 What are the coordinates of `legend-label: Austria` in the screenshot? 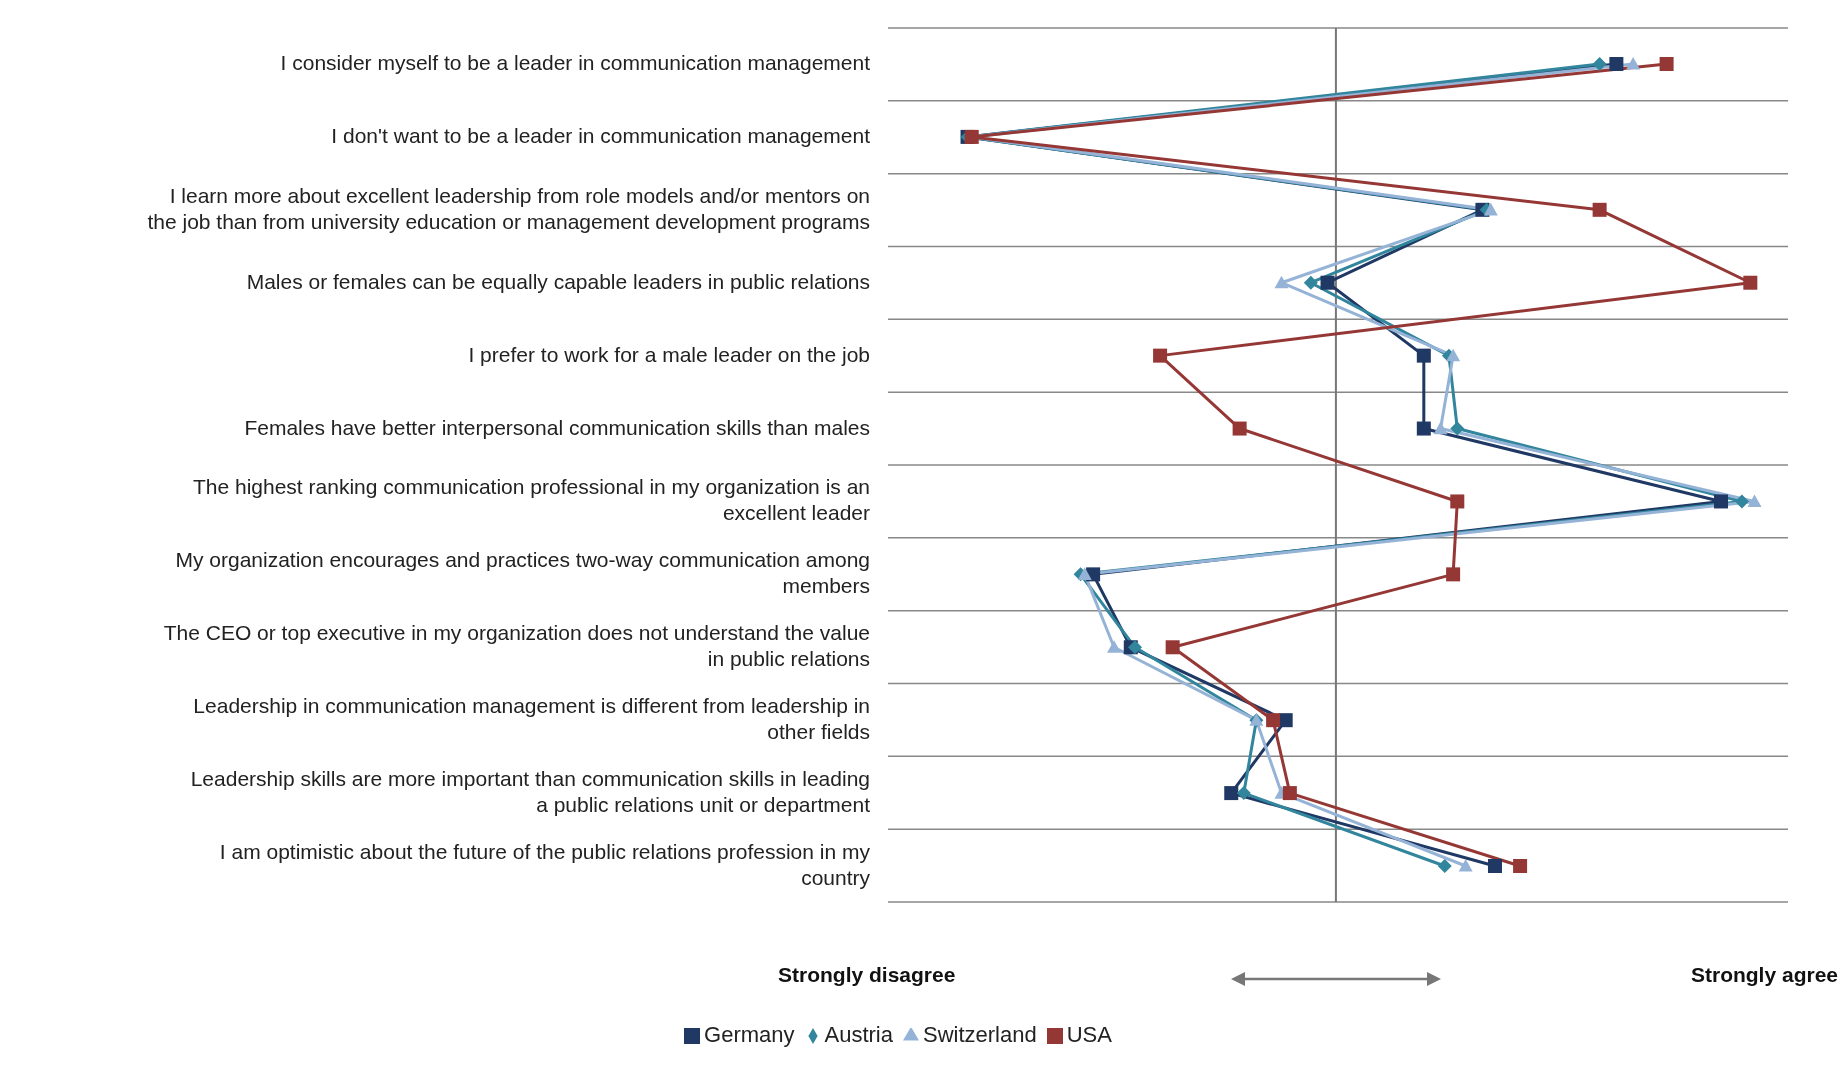 It's located at (858, 1034).